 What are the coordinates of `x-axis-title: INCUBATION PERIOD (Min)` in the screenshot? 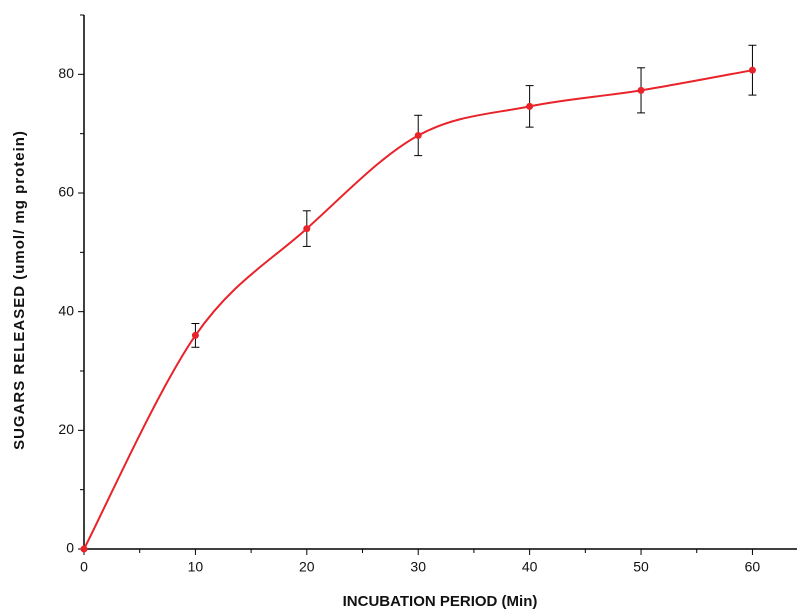 It's located at (440, 601).